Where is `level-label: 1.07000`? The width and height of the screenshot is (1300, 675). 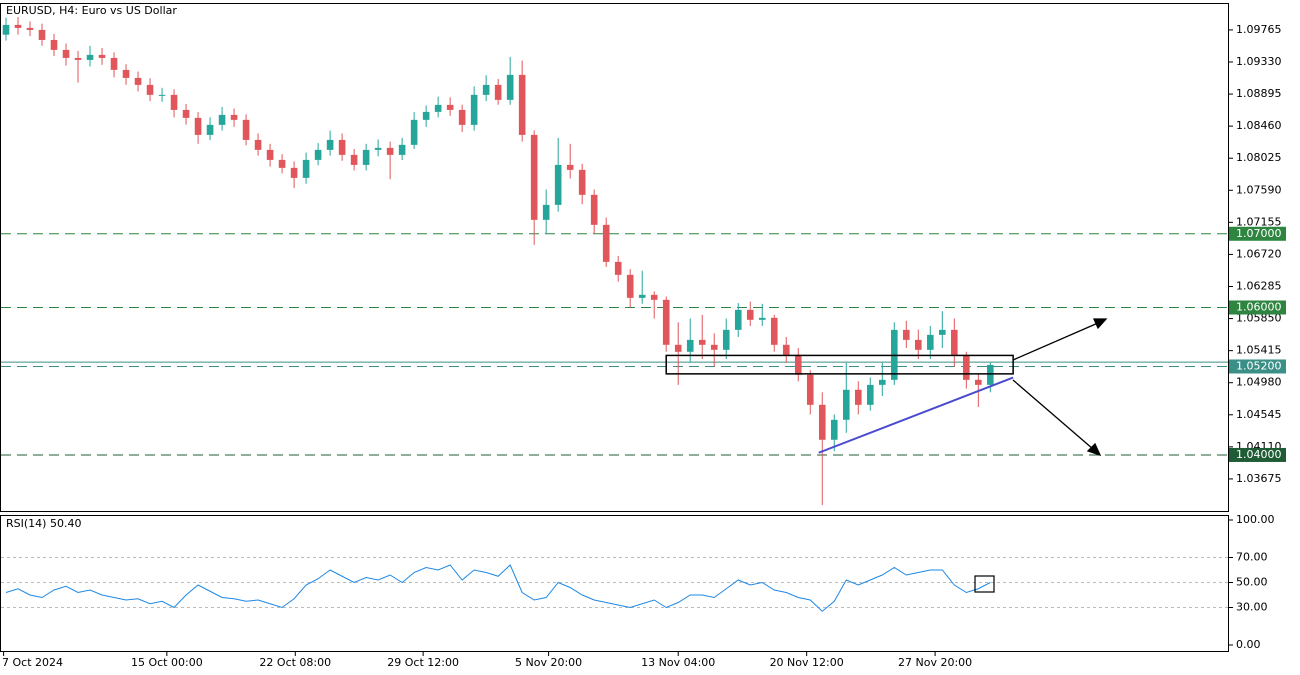 level-label: 1.07000 is located at coordinates (1259, 233).